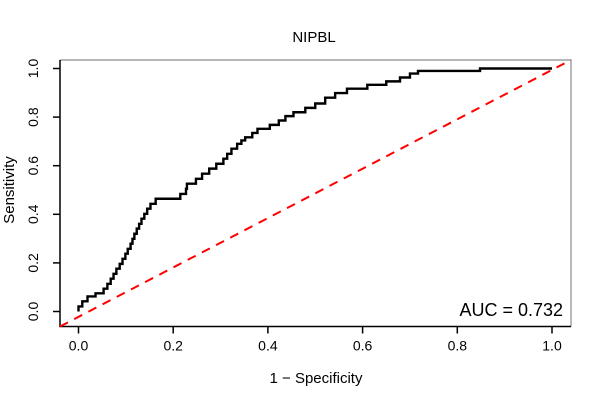 The width and height of the screenshot is (600, 400). I want to click on x-tick-label: 0.2, so click(173, 346).